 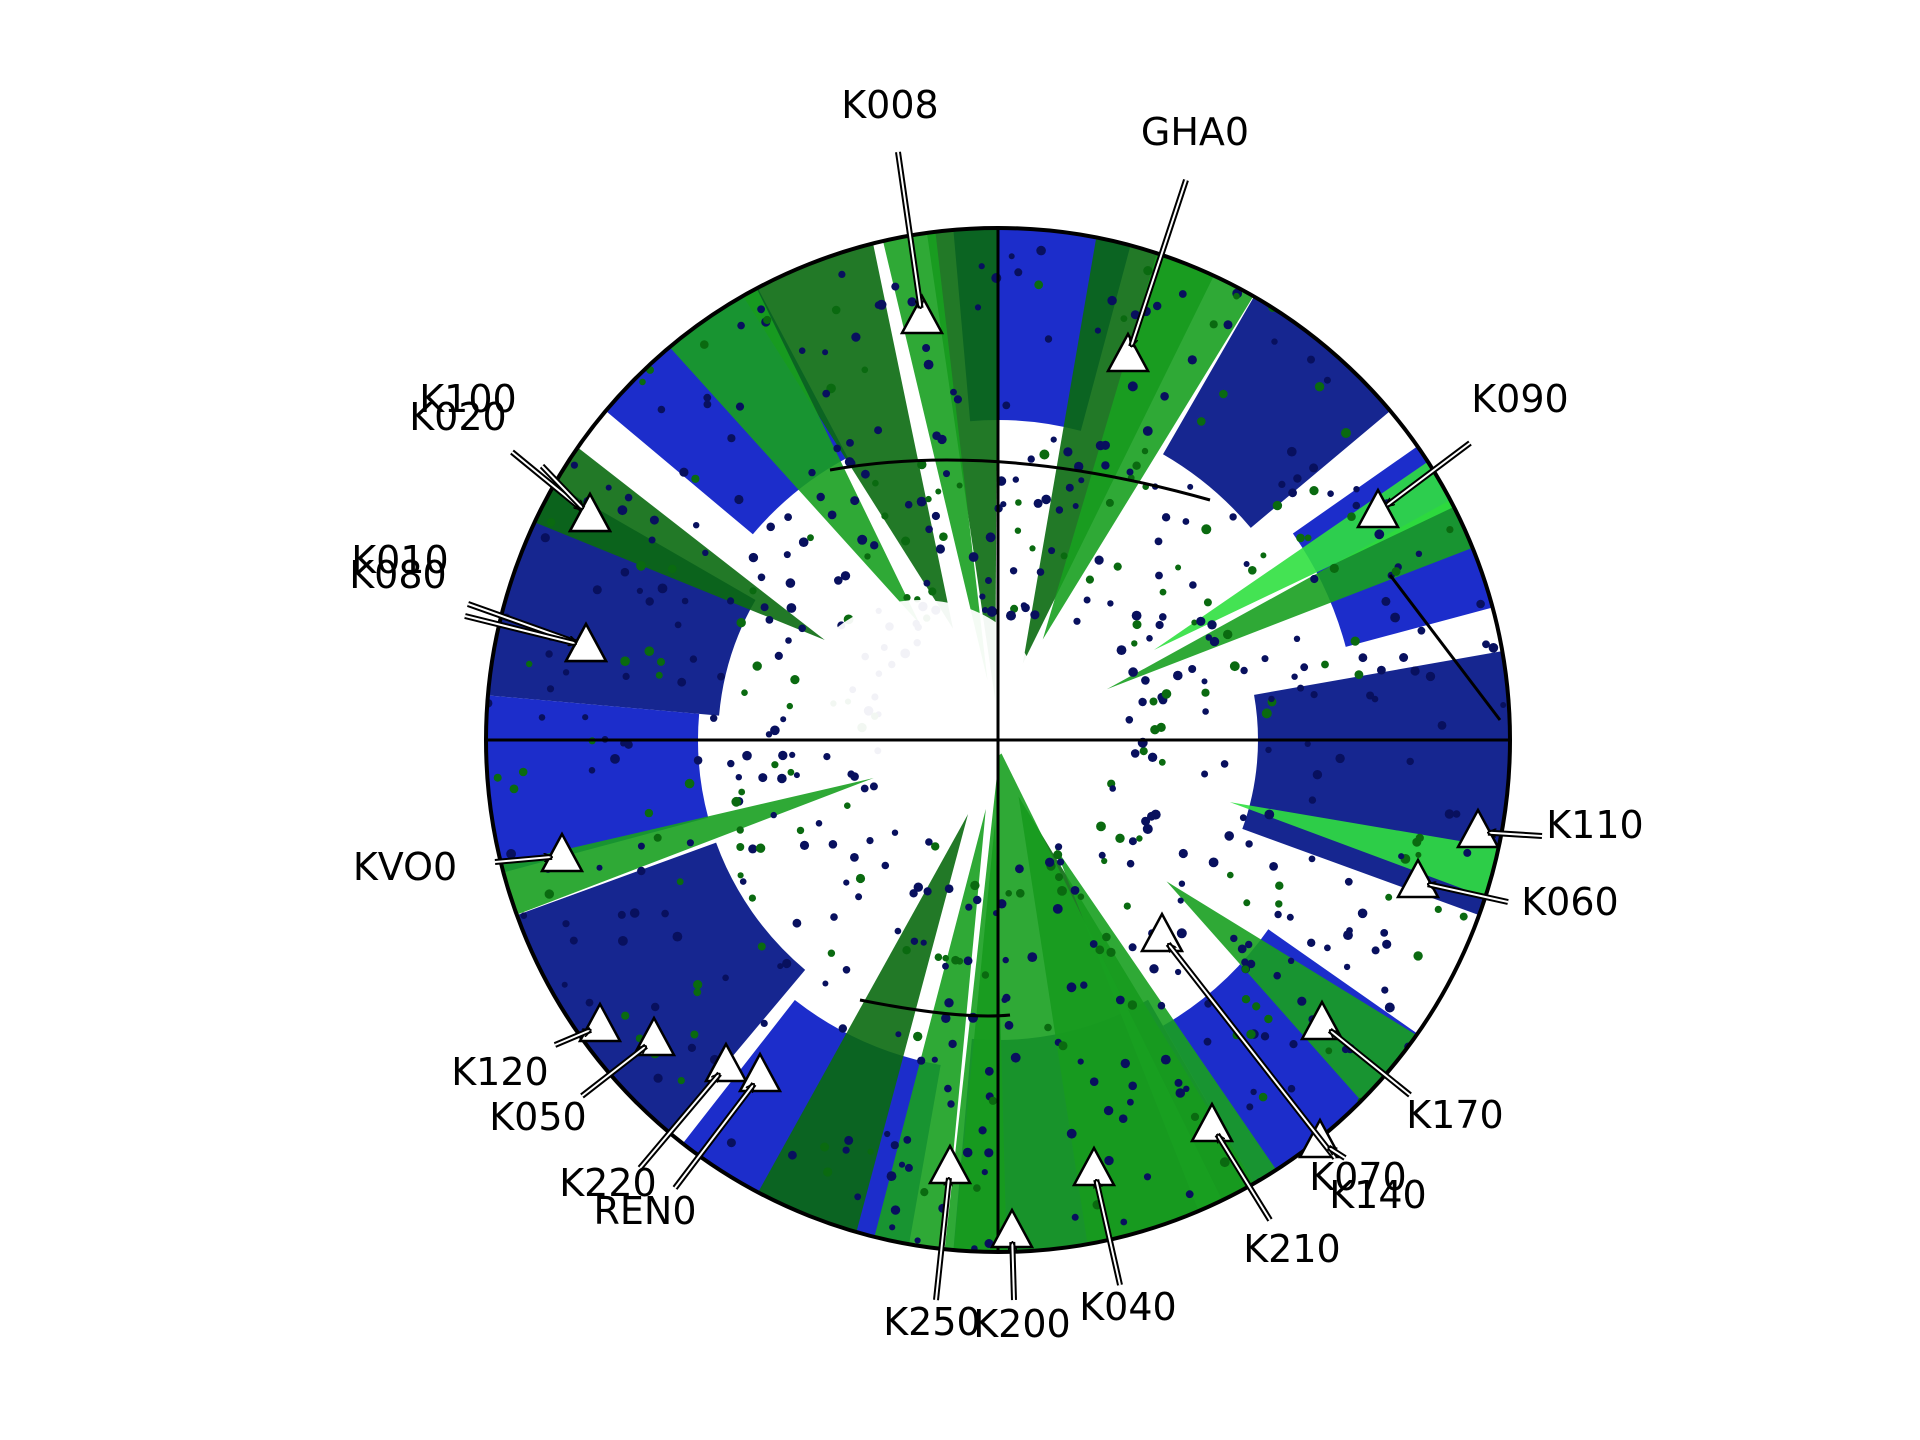 What do you see at coordinates (726, 1062) in the screenshot?
I see `station-marker-k220` at bounding box center [726, 1062].